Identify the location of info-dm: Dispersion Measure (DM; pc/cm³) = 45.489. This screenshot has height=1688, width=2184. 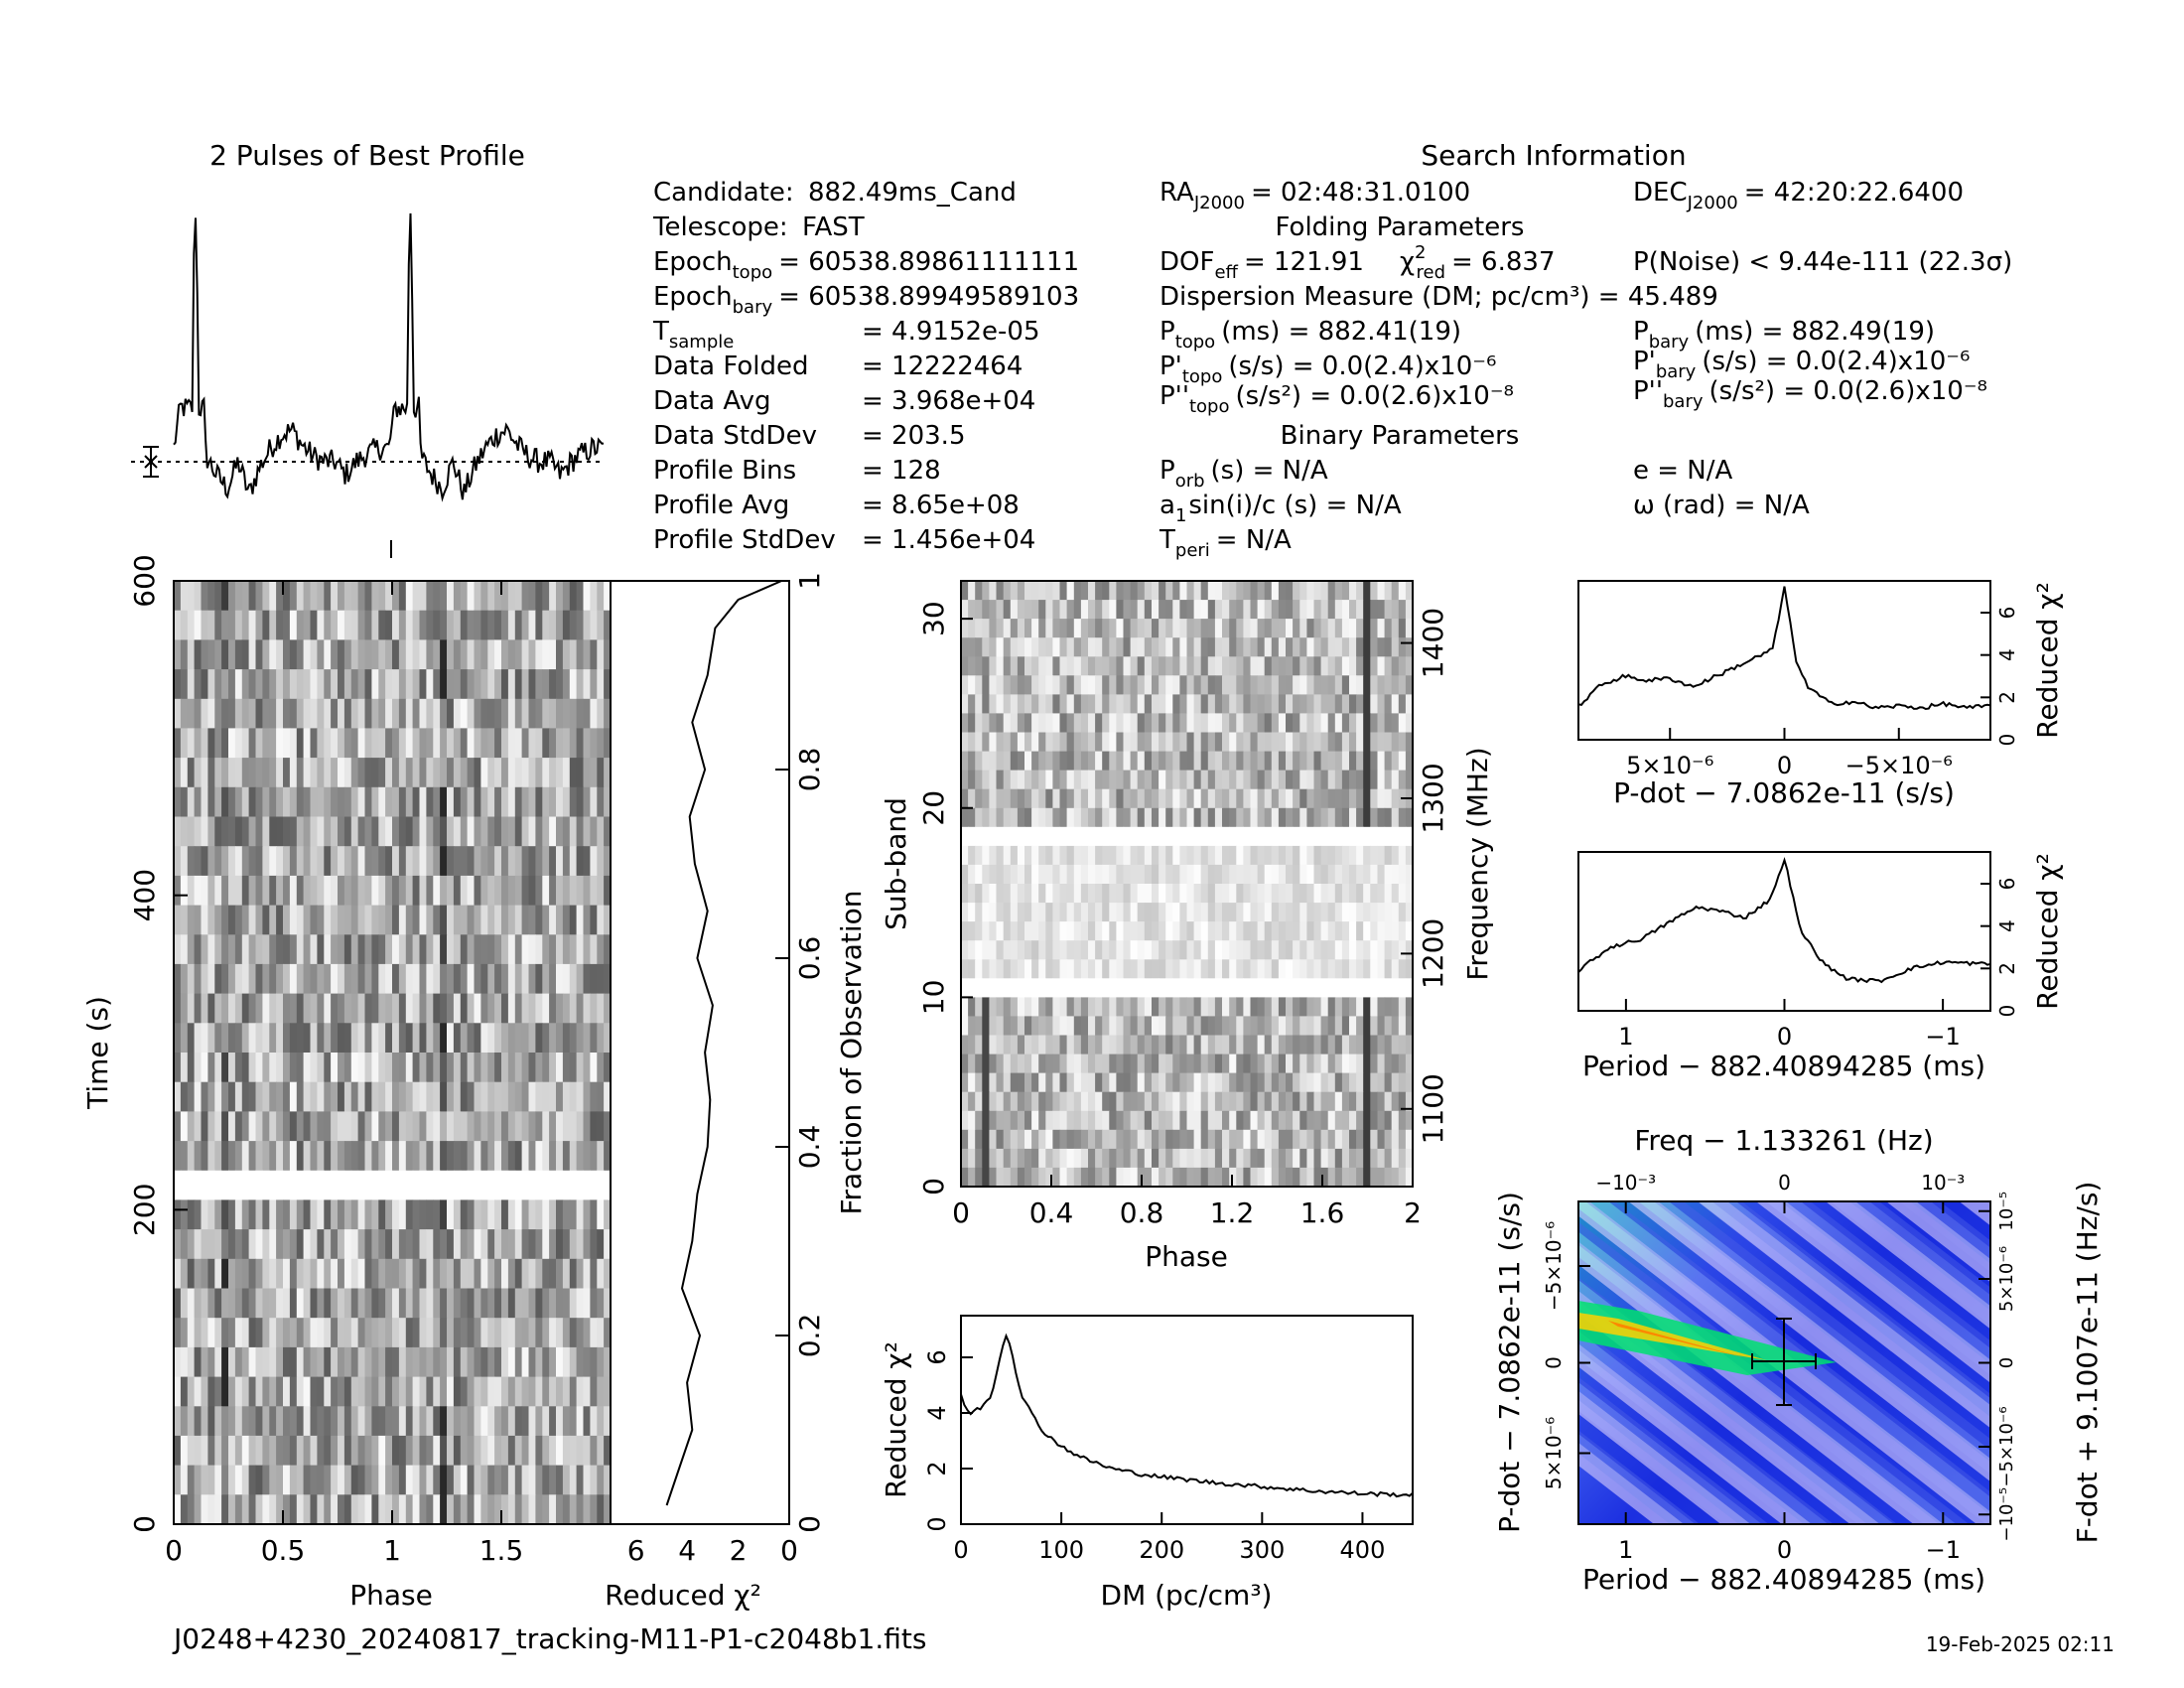
(1439, 297).